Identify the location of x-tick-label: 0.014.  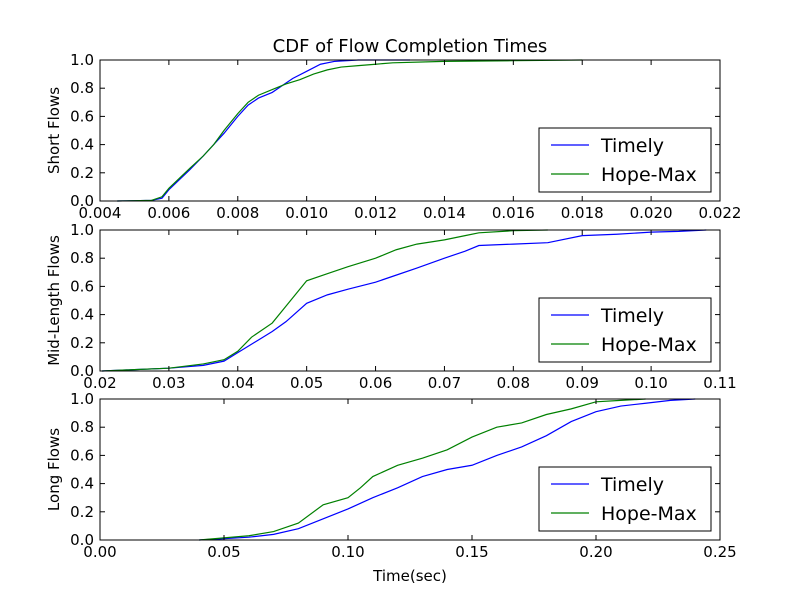
(444, 213).